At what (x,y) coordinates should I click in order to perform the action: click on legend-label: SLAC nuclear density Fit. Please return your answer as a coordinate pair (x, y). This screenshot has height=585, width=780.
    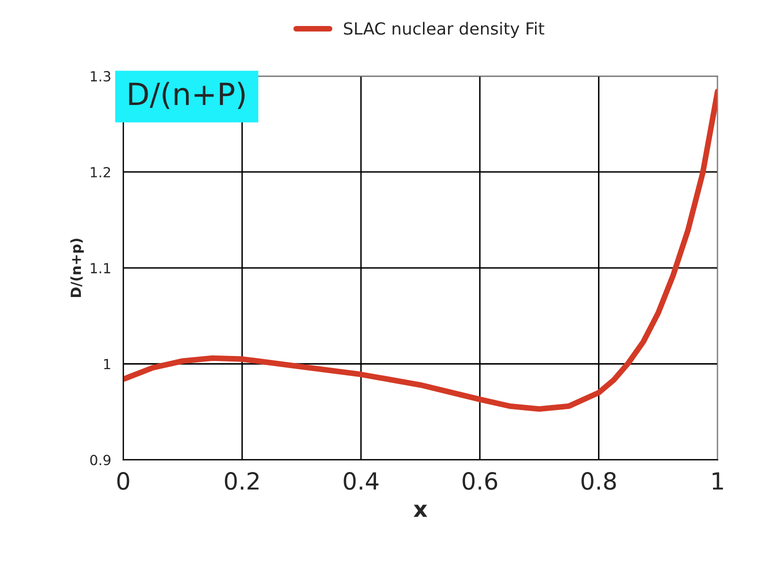
    Looking at the image, I should click on (444, 30).